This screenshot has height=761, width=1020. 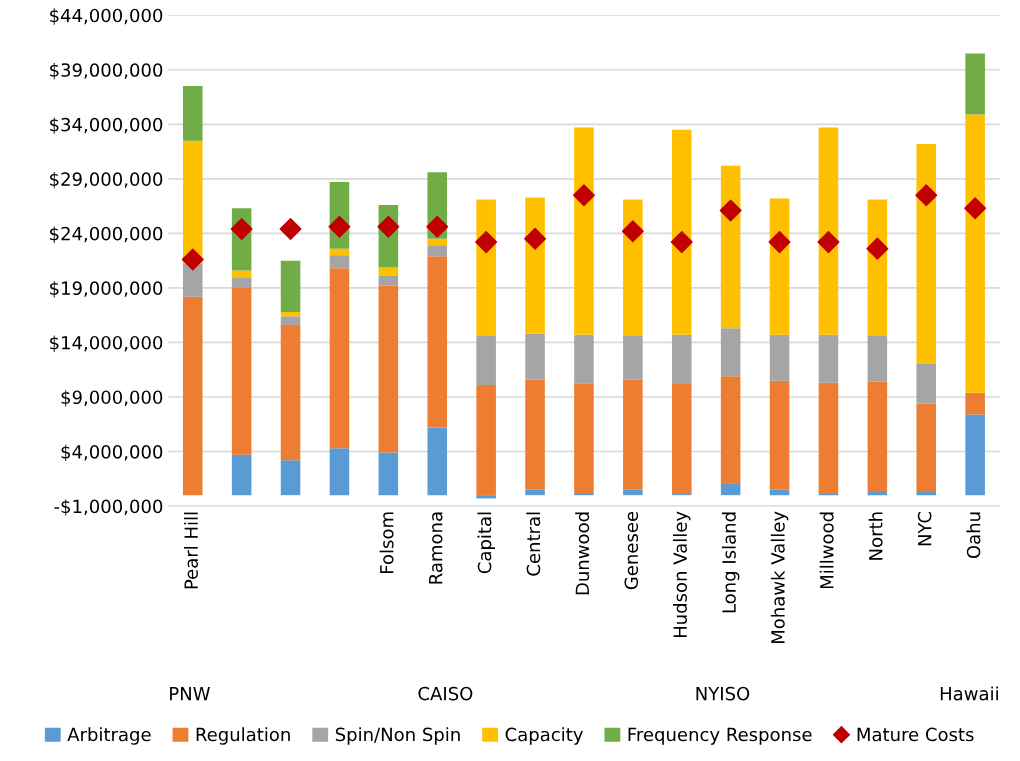 I want to click on y-tick-label: $39,000,000, so click(x=106, y=71).